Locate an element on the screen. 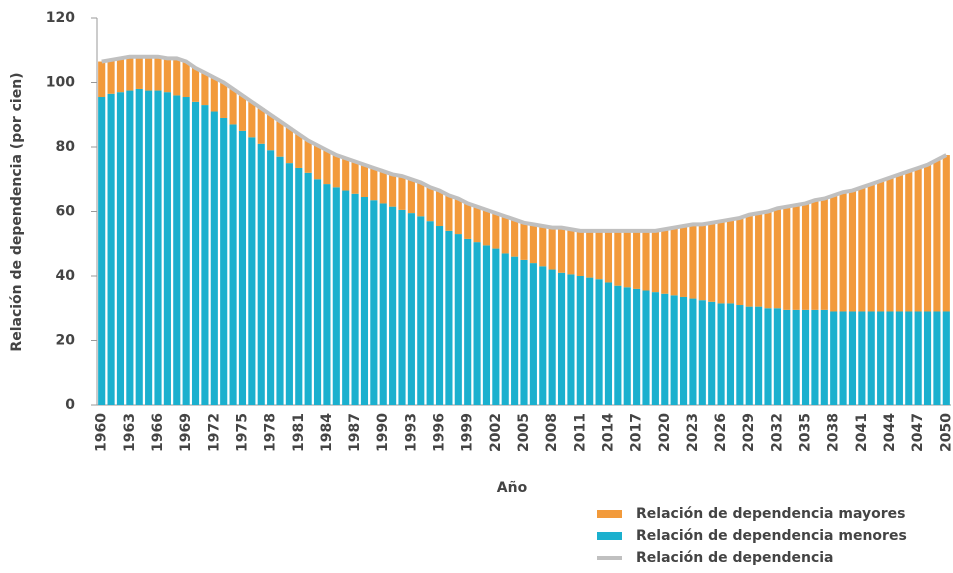 The image size is (953, 573). x-tick-label: 1966 is located at coordinates (158, 432).